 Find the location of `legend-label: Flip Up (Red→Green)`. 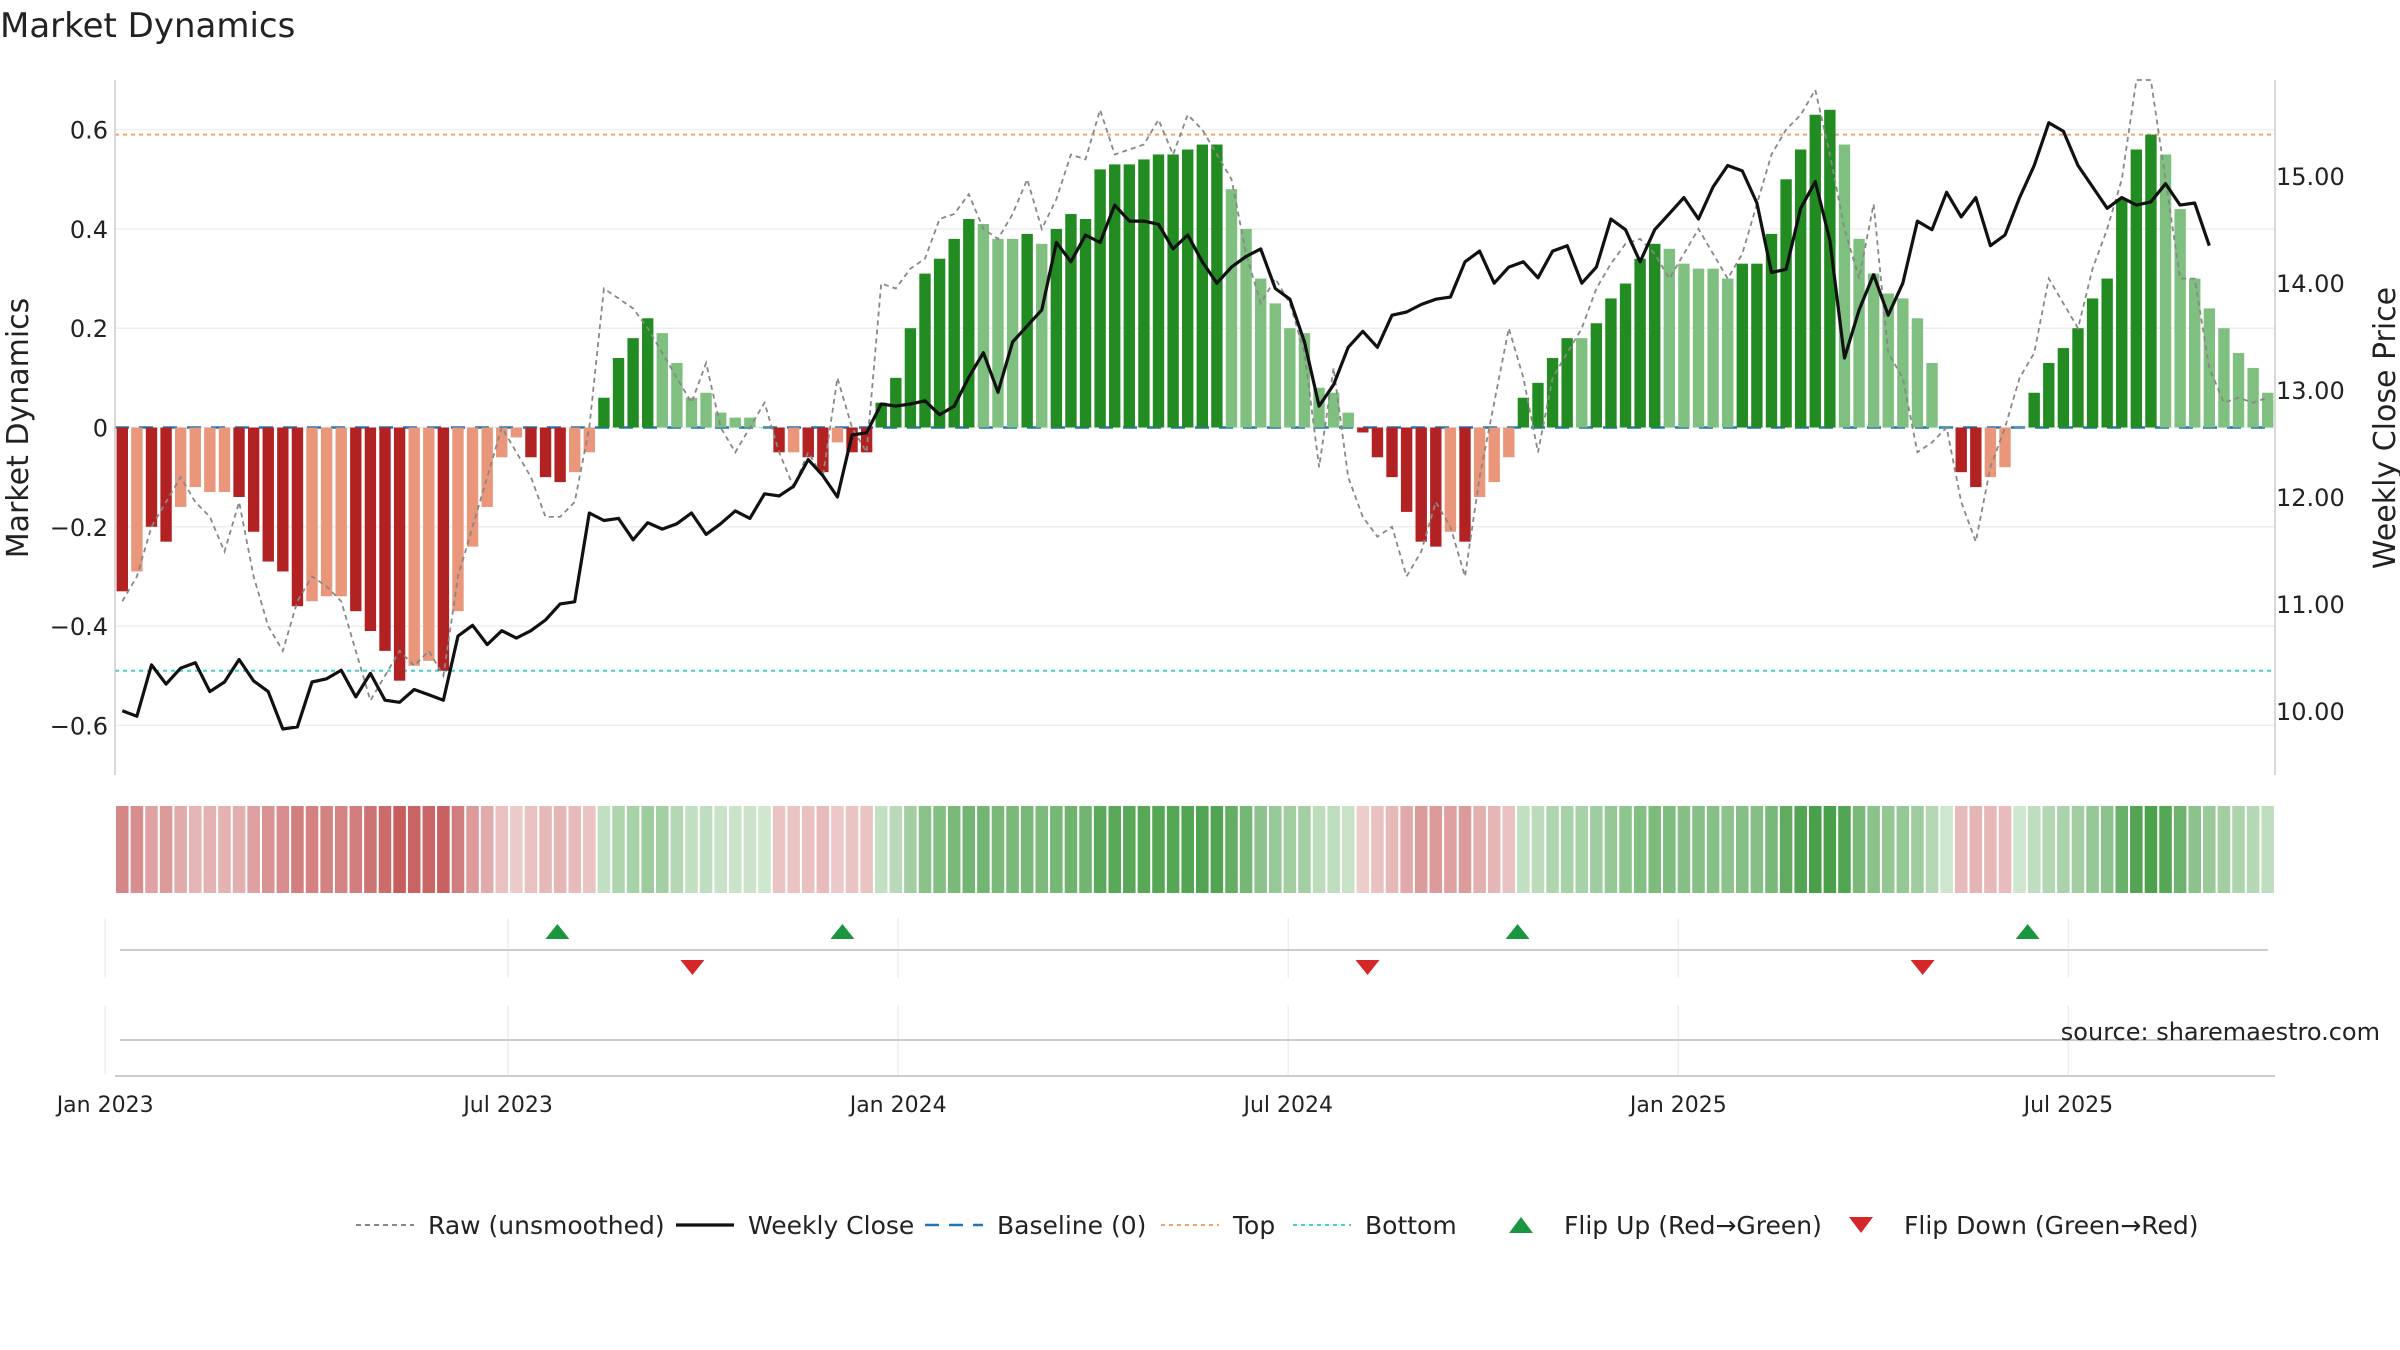

legend-label: Flip Up (Red→Green) is located at coordinates (1693, 1225).